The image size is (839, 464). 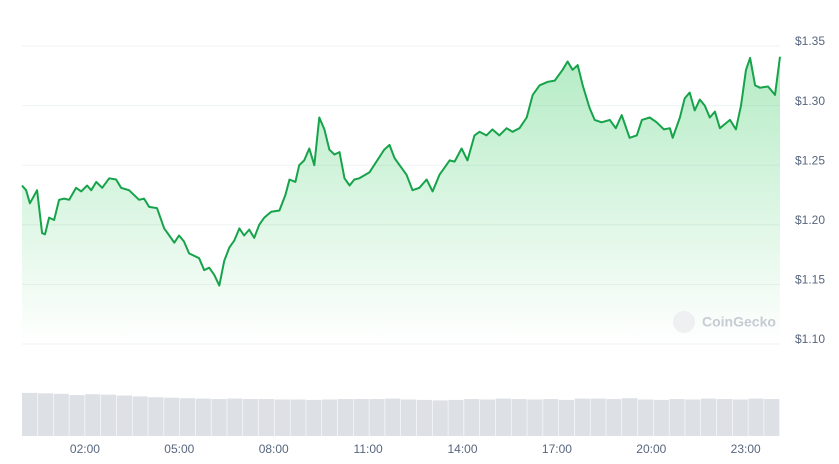 What do you see at coordinates (557, 449) in the screenshot?
I see `x-tick-label: 17:00` at bounding box center [557, 449].